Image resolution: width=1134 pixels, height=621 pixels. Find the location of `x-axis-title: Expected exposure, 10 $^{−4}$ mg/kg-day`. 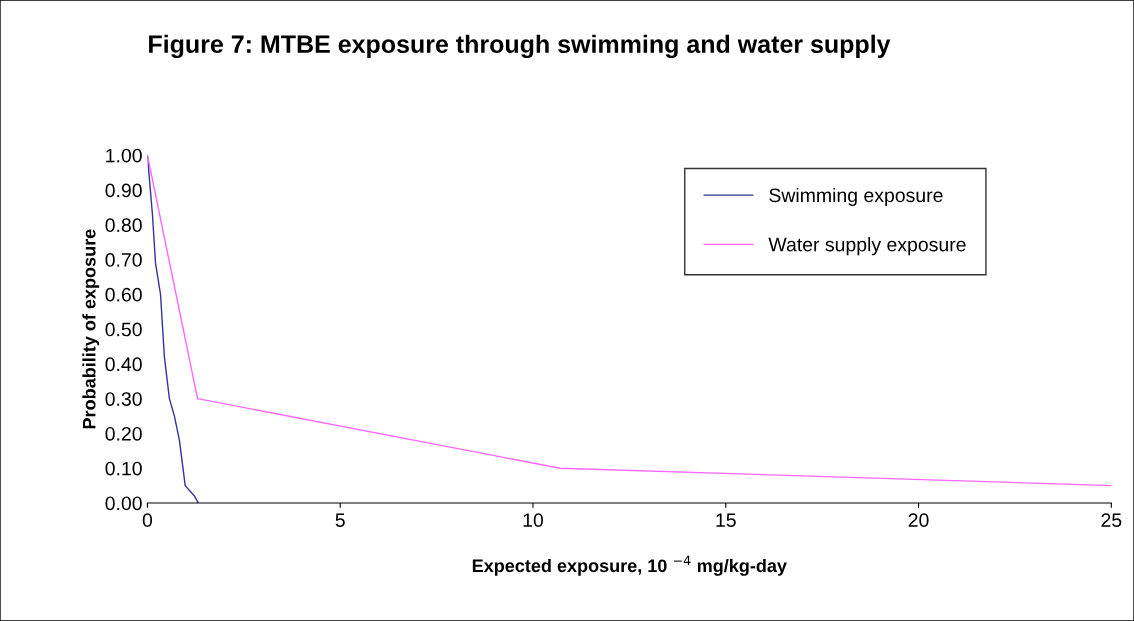

x-axis-title: Expected exposure, 10 $^{−4}$ mg/kg-day is located at coordinates (629, 565).